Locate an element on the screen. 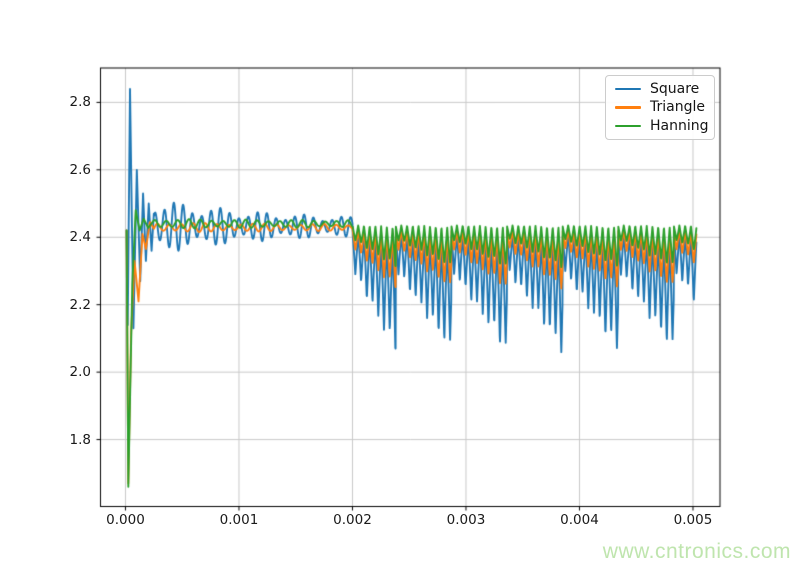  legend-label-hanning: Hanning is located at coordinates (679, 125).